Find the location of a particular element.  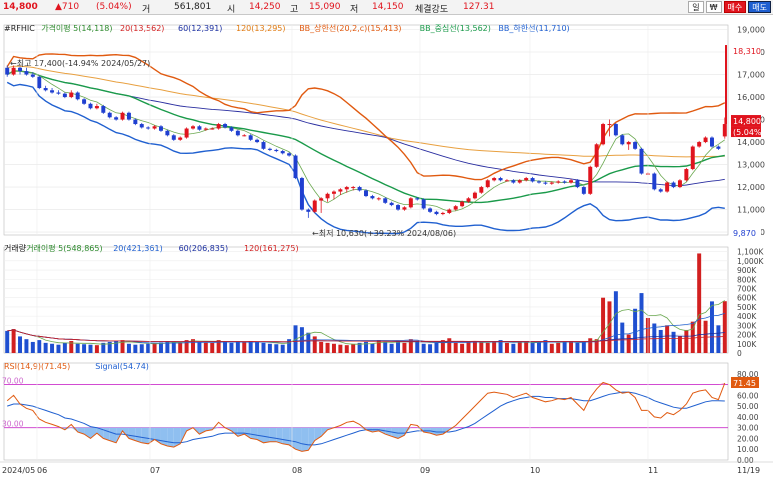

volume-y-tick: 300K is located at coordinates (747, 325).